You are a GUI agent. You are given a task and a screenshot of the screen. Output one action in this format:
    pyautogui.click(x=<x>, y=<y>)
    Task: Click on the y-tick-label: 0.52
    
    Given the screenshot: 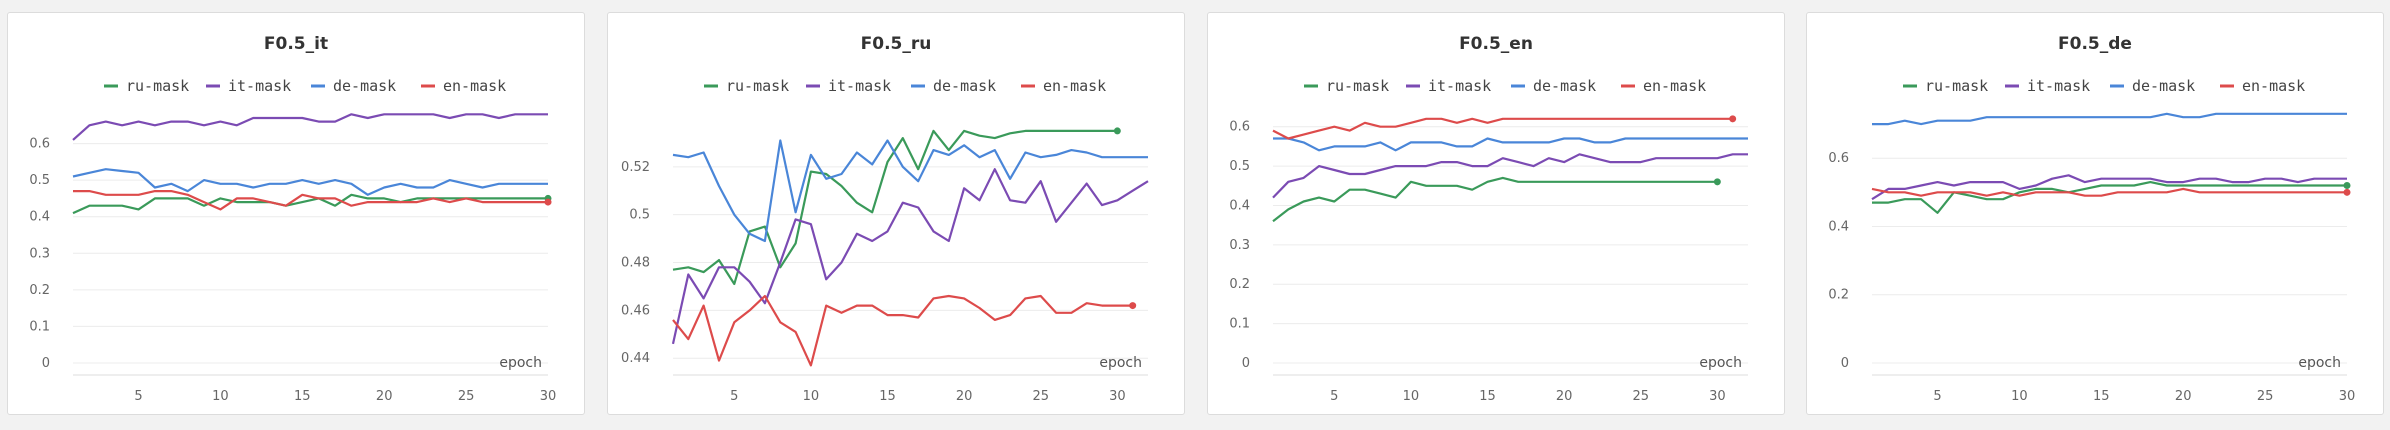 What is the action you would take?
    pyautogui.click(x=635, y=167)
    